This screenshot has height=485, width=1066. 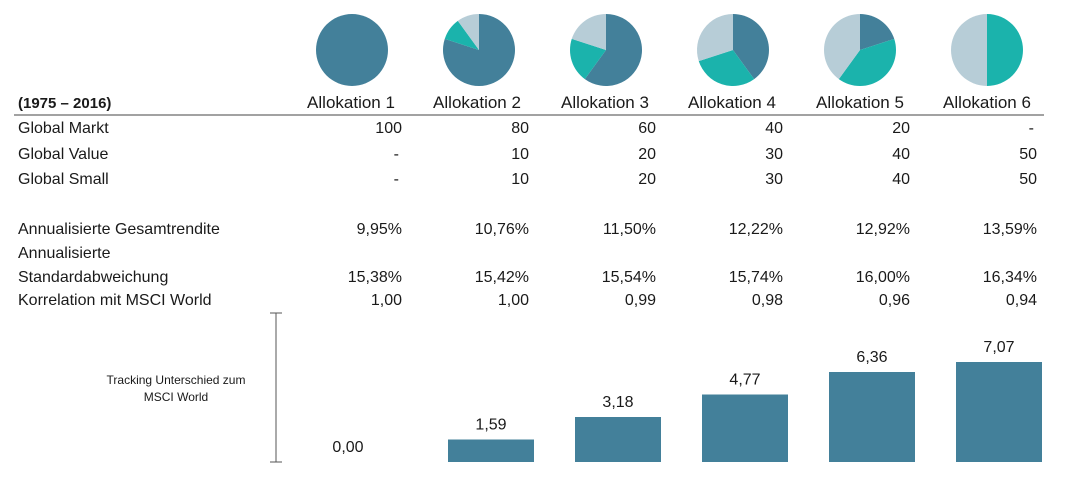 I want to click on column-header: Allokation 3, so click(x=605, y=102).